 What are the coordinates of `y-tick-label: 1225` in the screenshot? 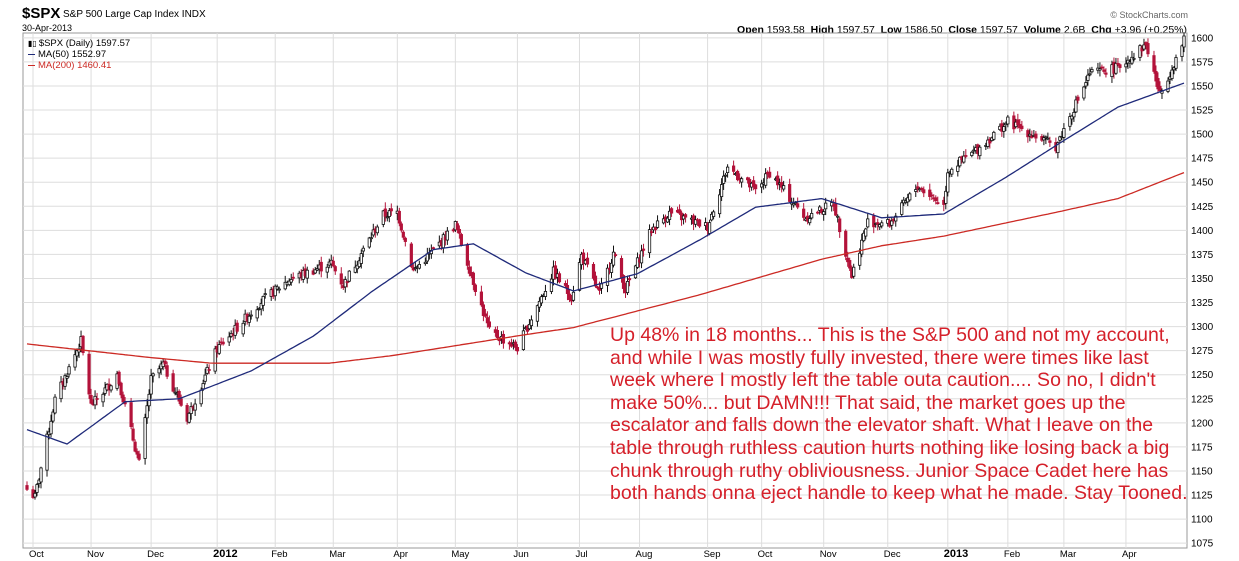 It's located at (1202, 399).